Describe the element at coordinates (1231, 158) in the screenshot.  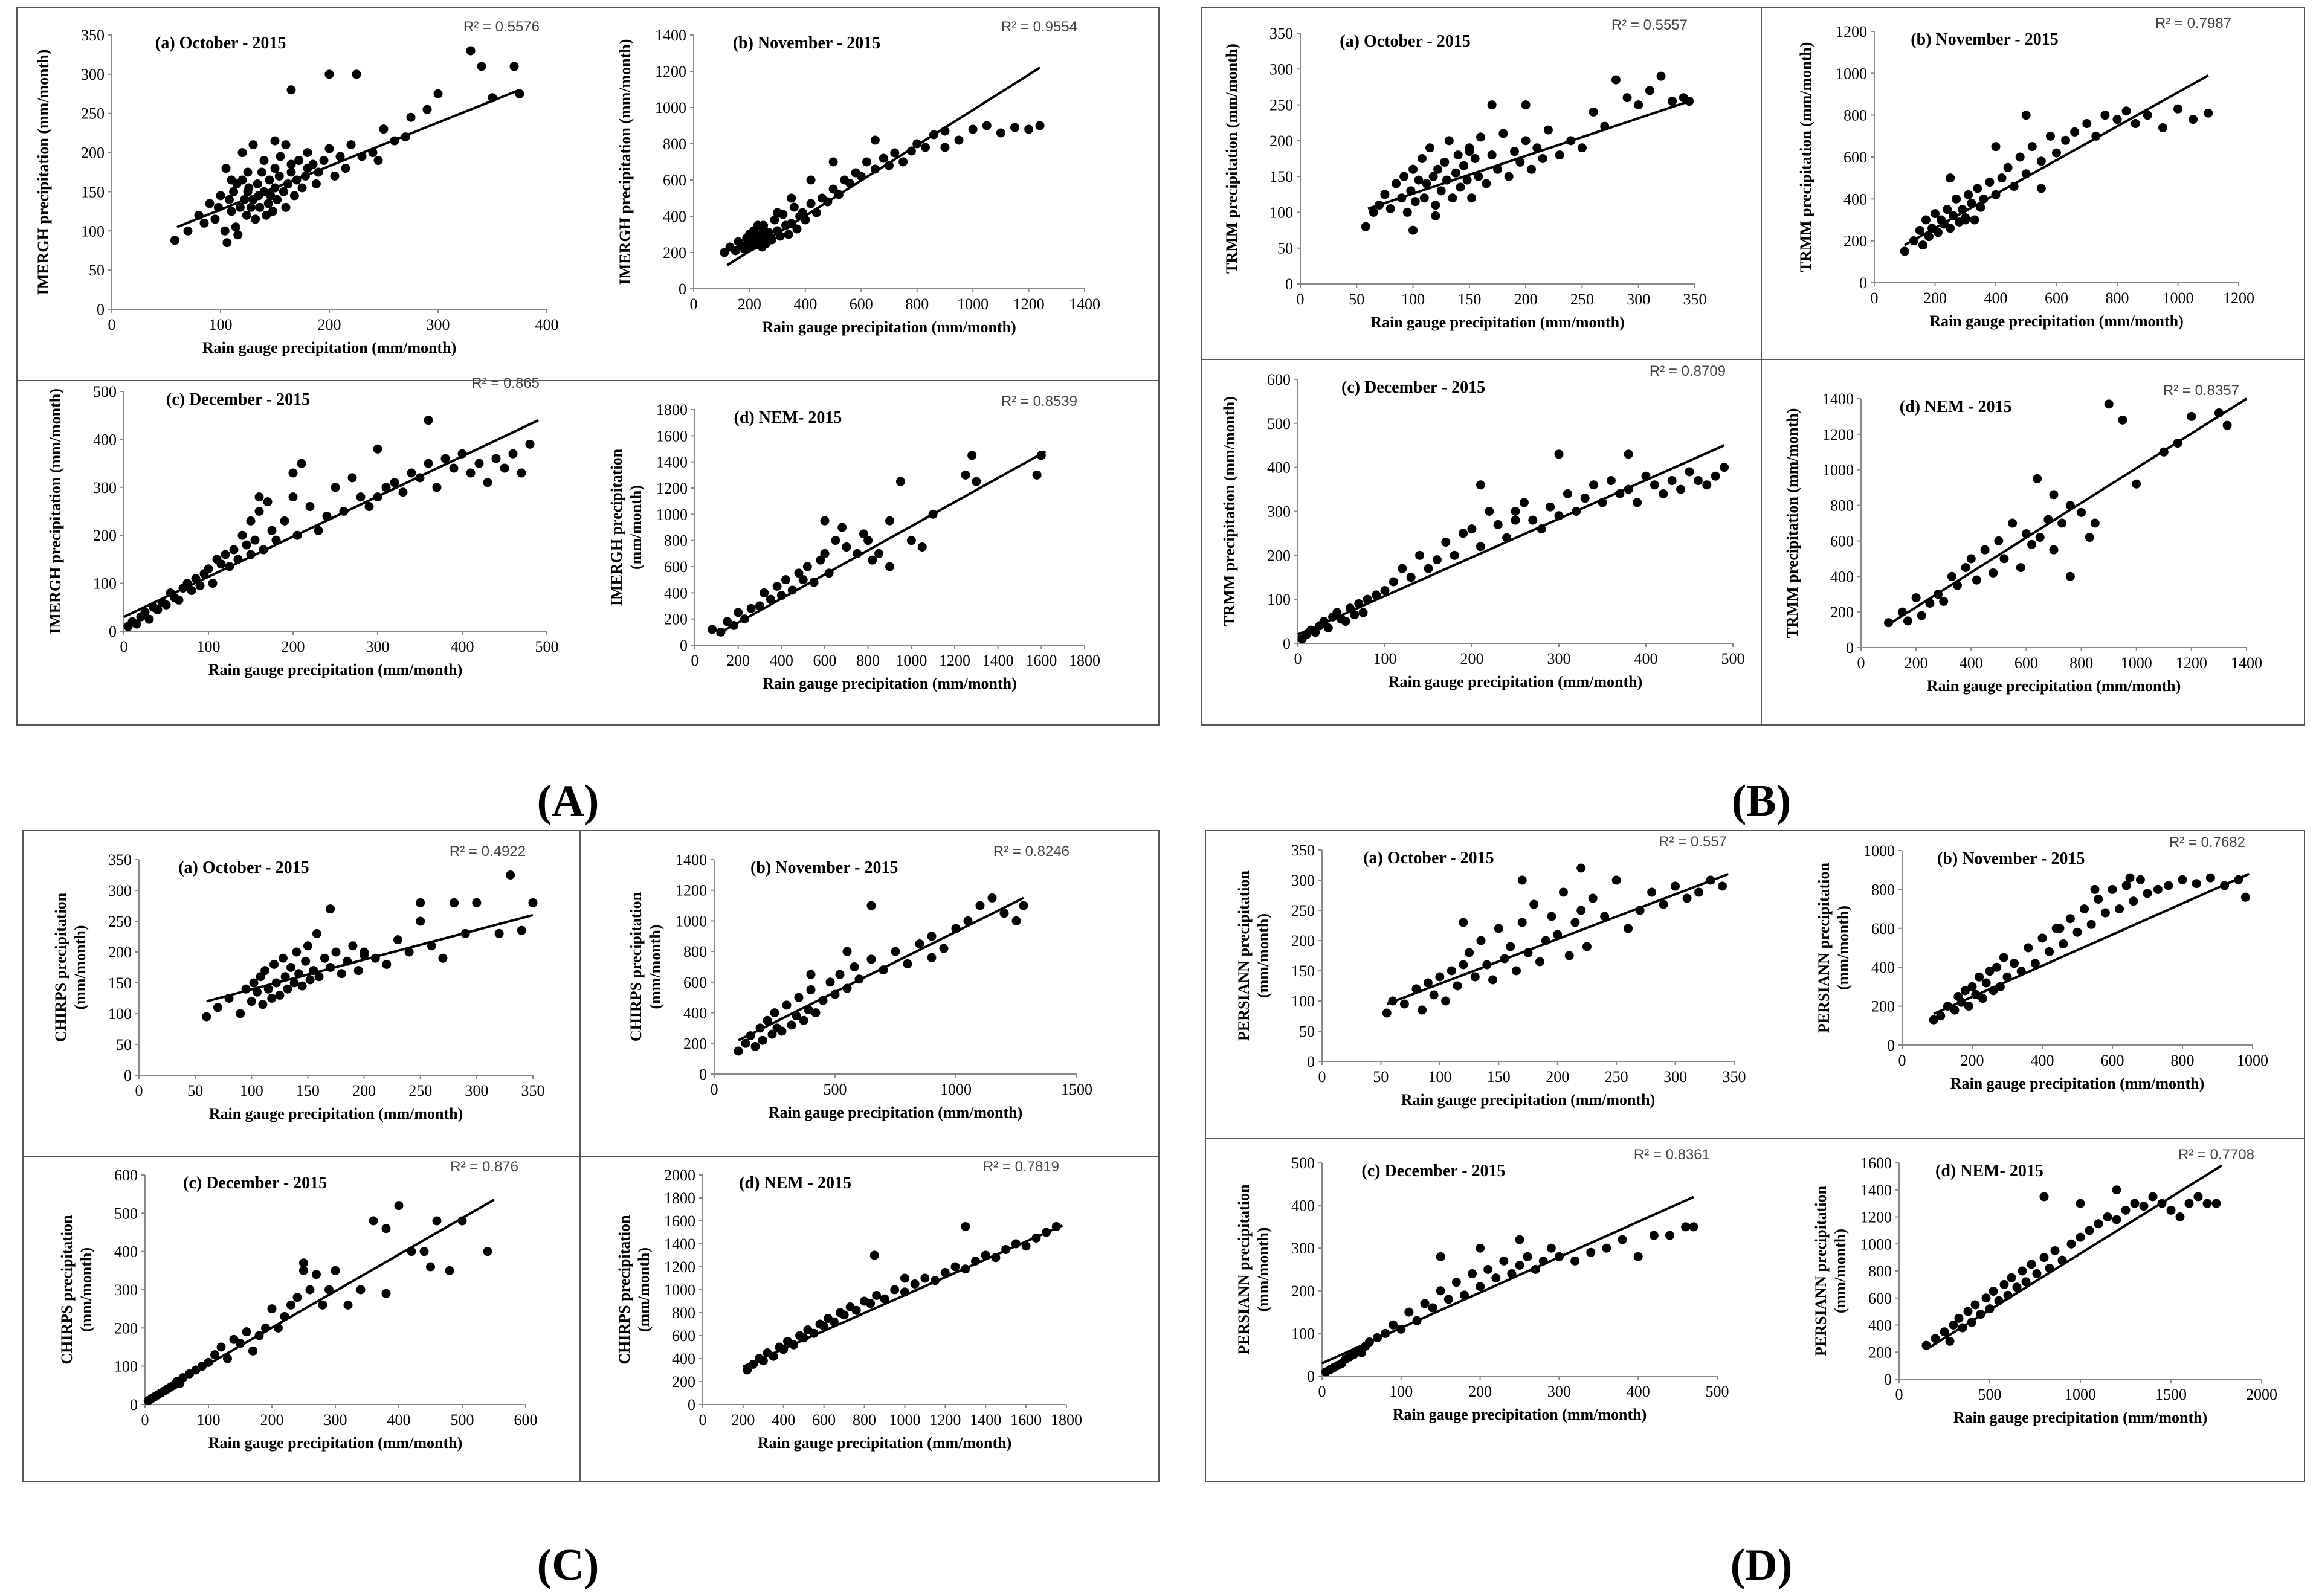
I see `y-axis-label: TRMM precipitation (mm/month)` at that location.